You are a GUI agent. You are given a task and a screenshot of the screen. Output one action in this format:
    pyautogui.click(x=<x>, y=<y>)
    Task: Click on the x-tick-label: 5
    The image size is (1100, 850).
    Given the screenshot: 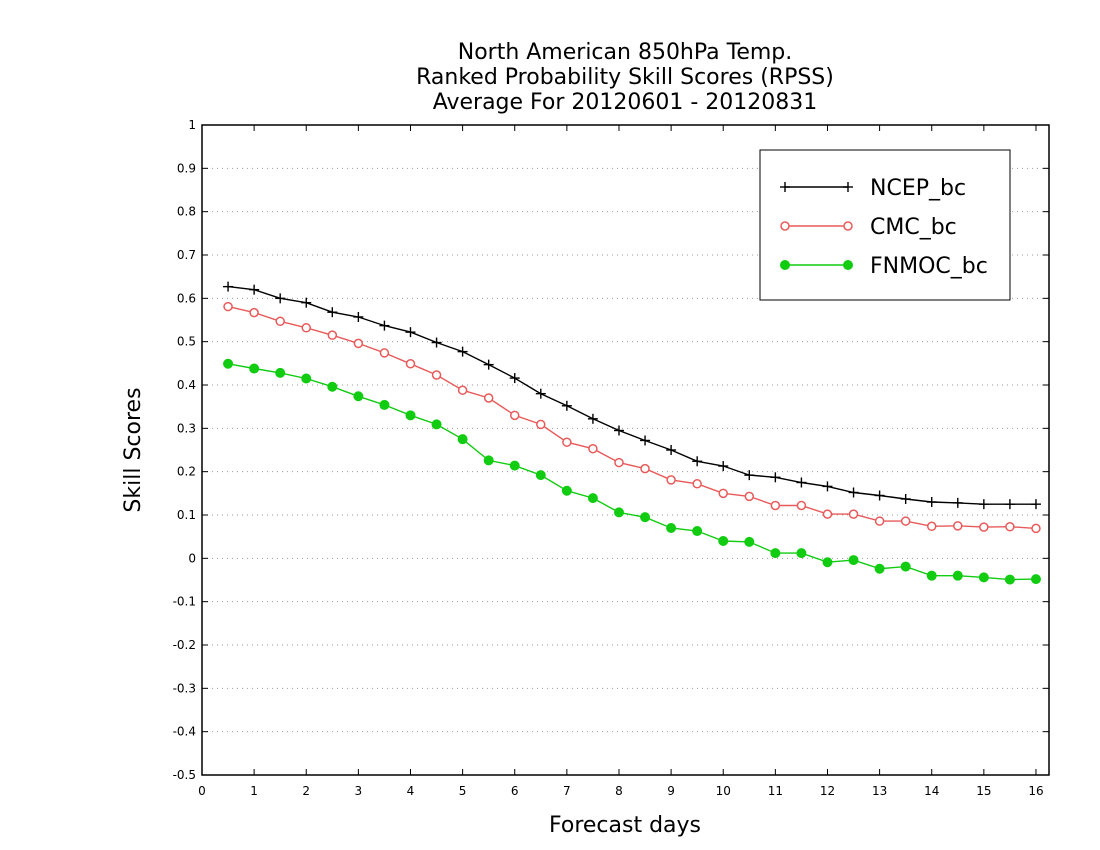 What is the action you would take?
    pyautogui.click(x=463, y=791)
    